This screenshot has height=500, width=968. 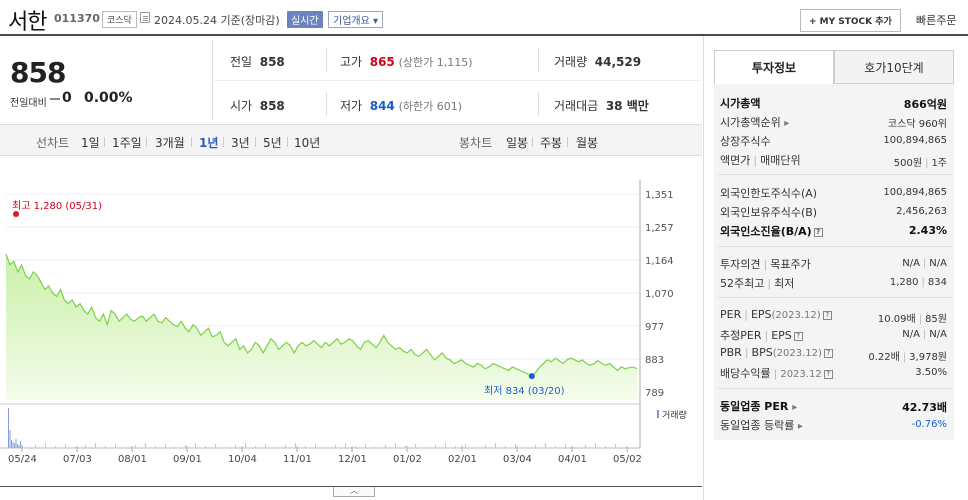 I want to click on current-price: 858, so click(x=38, y=72).